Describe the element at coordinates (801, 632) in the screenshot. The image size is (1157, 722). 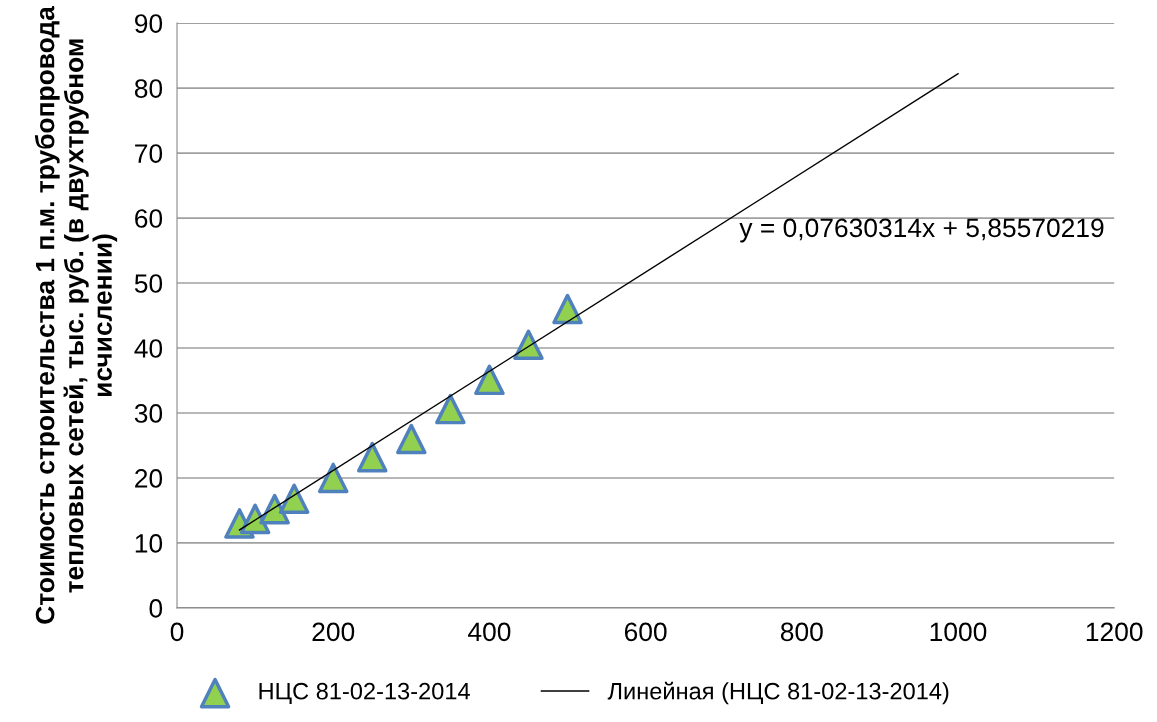
I see `x-tick-label: 800` at that location.